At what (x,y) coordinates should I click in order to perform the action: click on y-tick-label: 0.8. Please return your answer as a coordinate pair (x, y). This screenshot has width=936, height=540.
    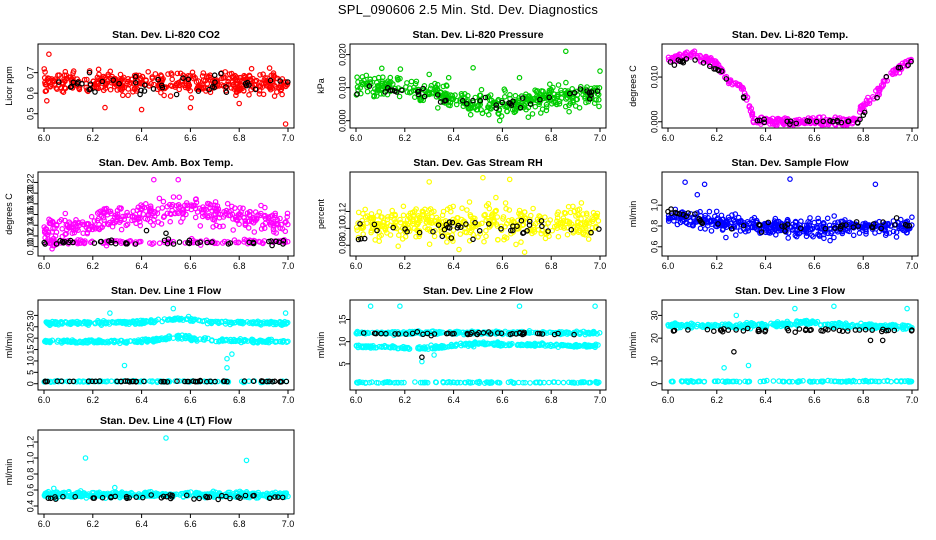
    Looking at the image, I should click on (654, 226).